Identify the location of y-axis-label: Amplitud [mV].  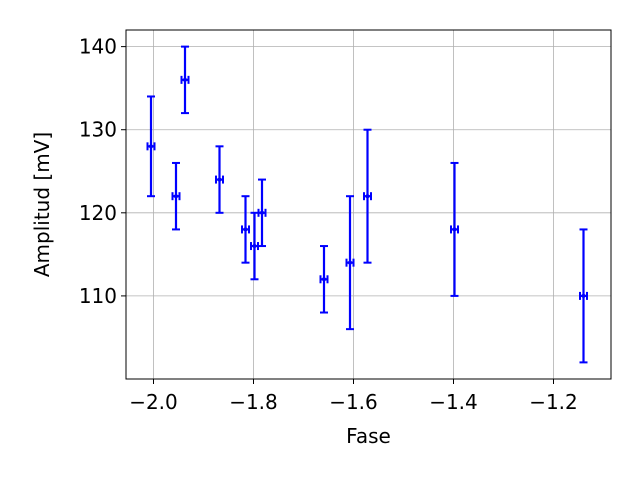
(42, 204).